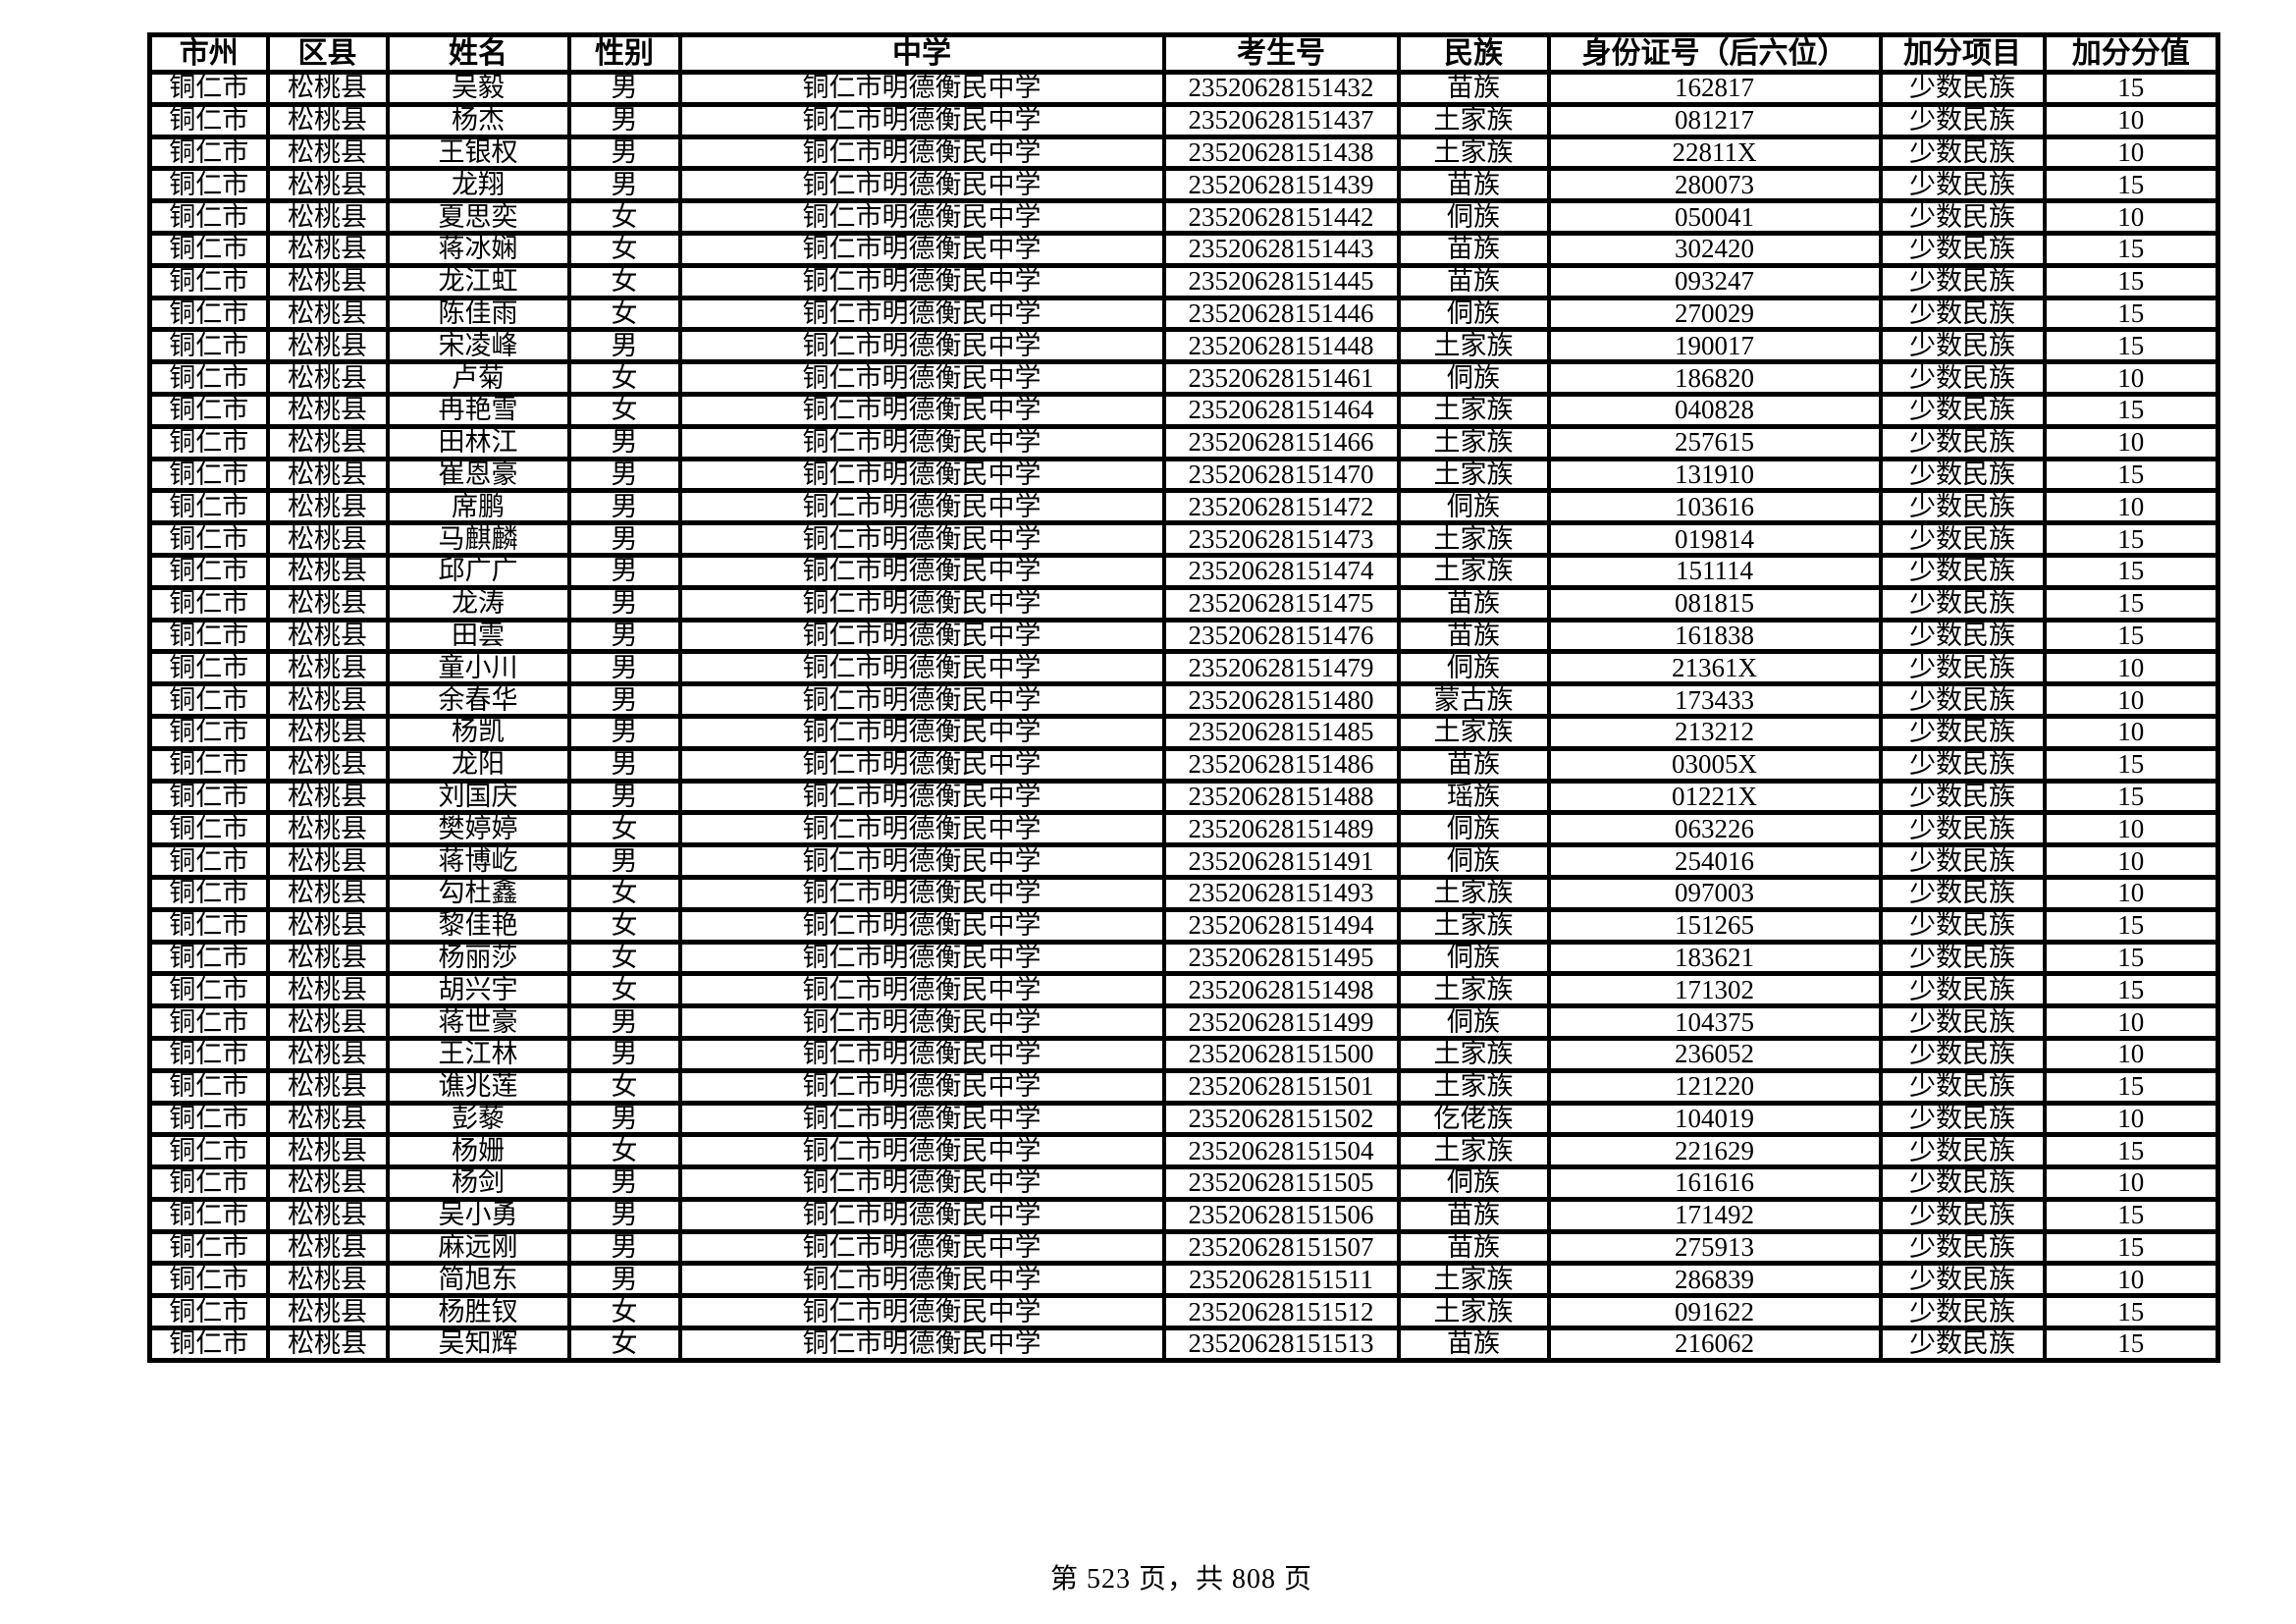 Image resolution: width=2296 pixels, height=1624 pixels. What do you see at coordinates (1714, 732) in the screenshot?
I see `cell-id-last6: 213212` at bounding box center [1714, 732].